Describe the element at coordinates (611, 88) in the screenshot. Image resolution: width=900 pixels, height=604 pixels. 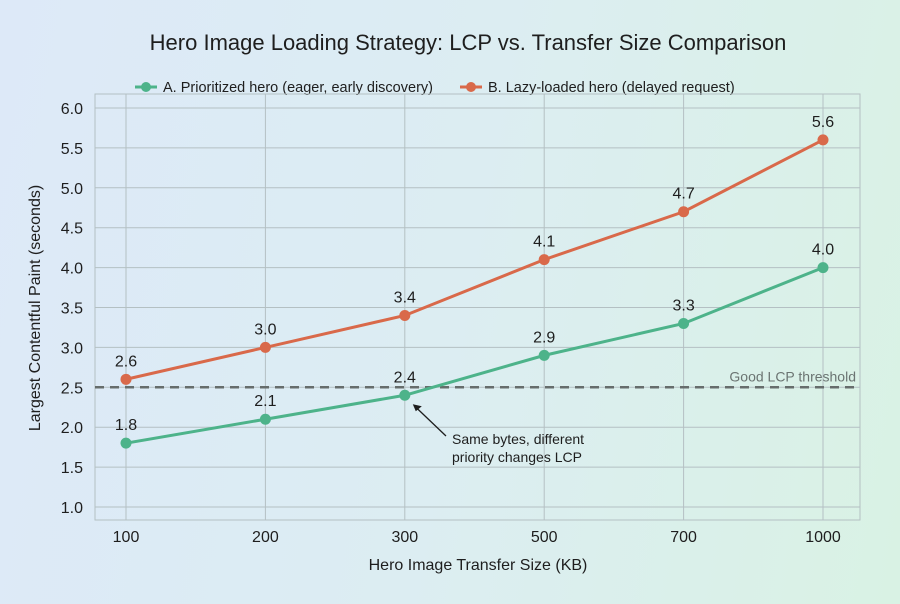
I see `legend-label: B. Lazy-loaded hero (delayed request)` at that location.